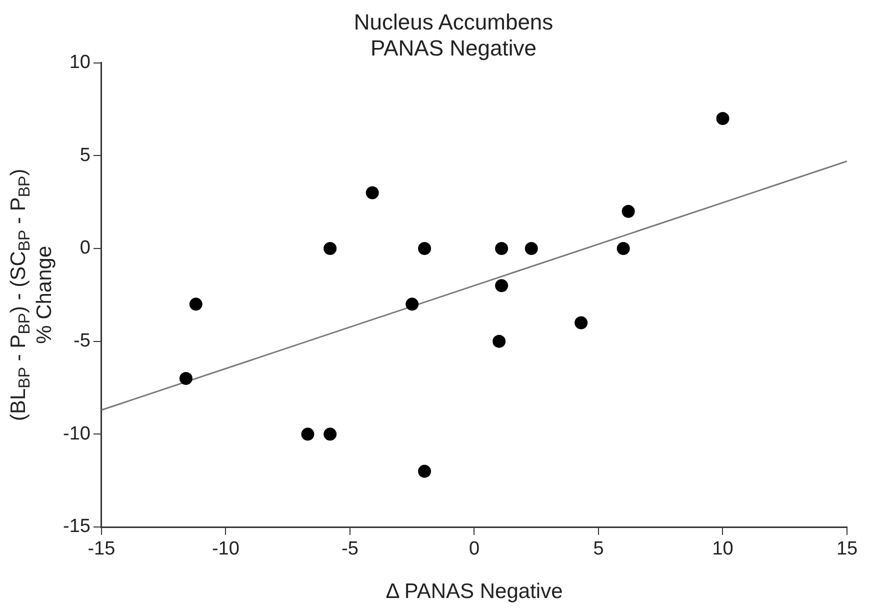  What do you see at coordinates (79, 63) in the screenshot?
I see `y-tick-label: 10` at bounding box center [79, 63].